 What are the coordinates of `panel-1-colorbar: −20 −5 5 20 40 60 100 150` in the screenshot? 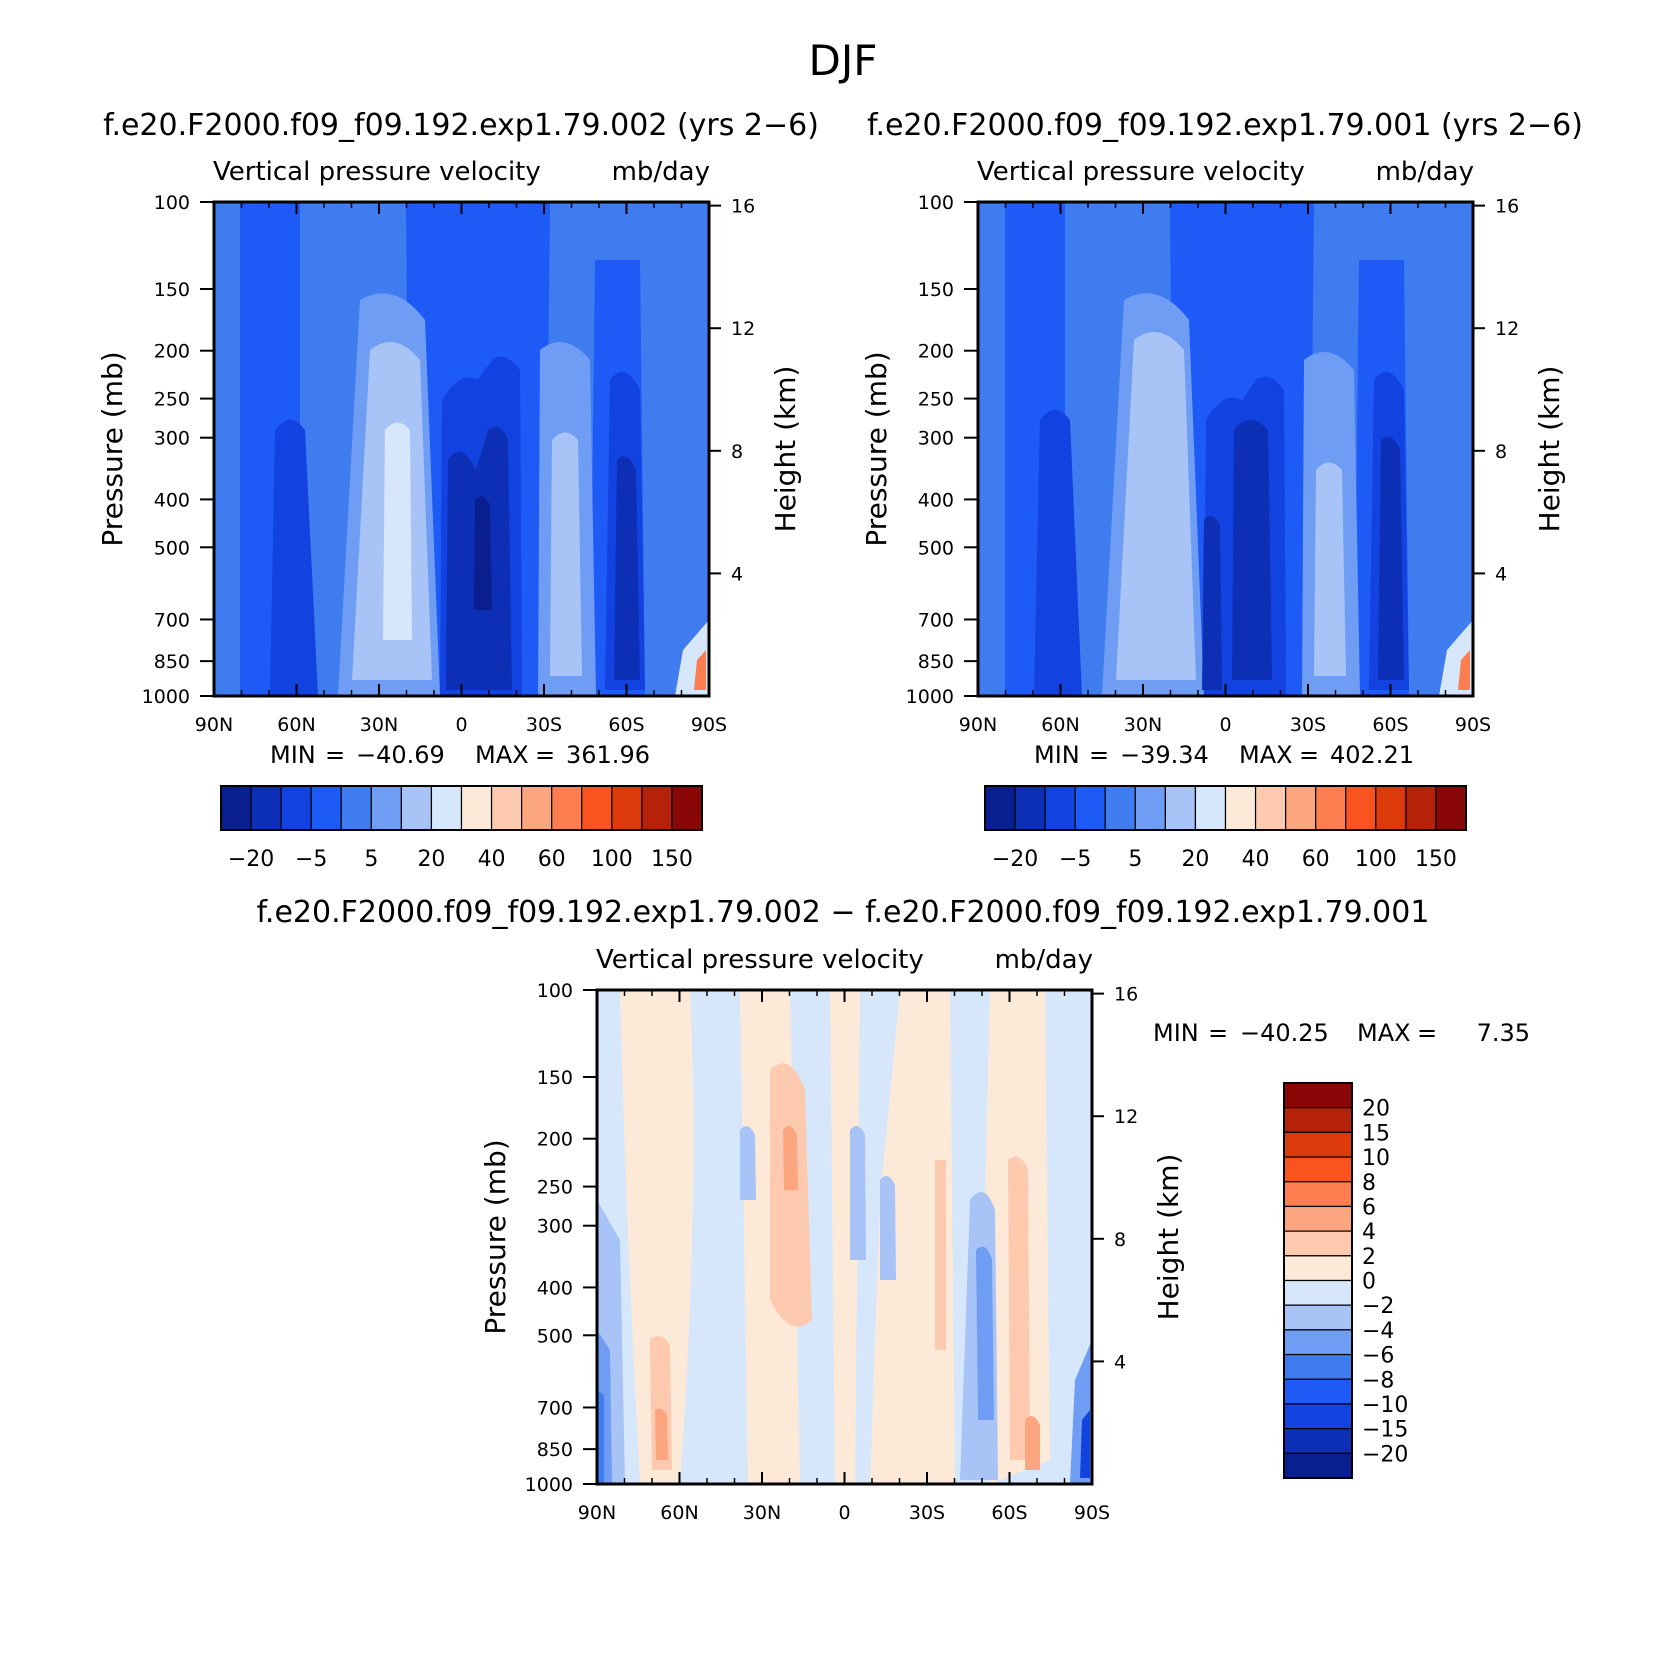 It's located at (461, 828).